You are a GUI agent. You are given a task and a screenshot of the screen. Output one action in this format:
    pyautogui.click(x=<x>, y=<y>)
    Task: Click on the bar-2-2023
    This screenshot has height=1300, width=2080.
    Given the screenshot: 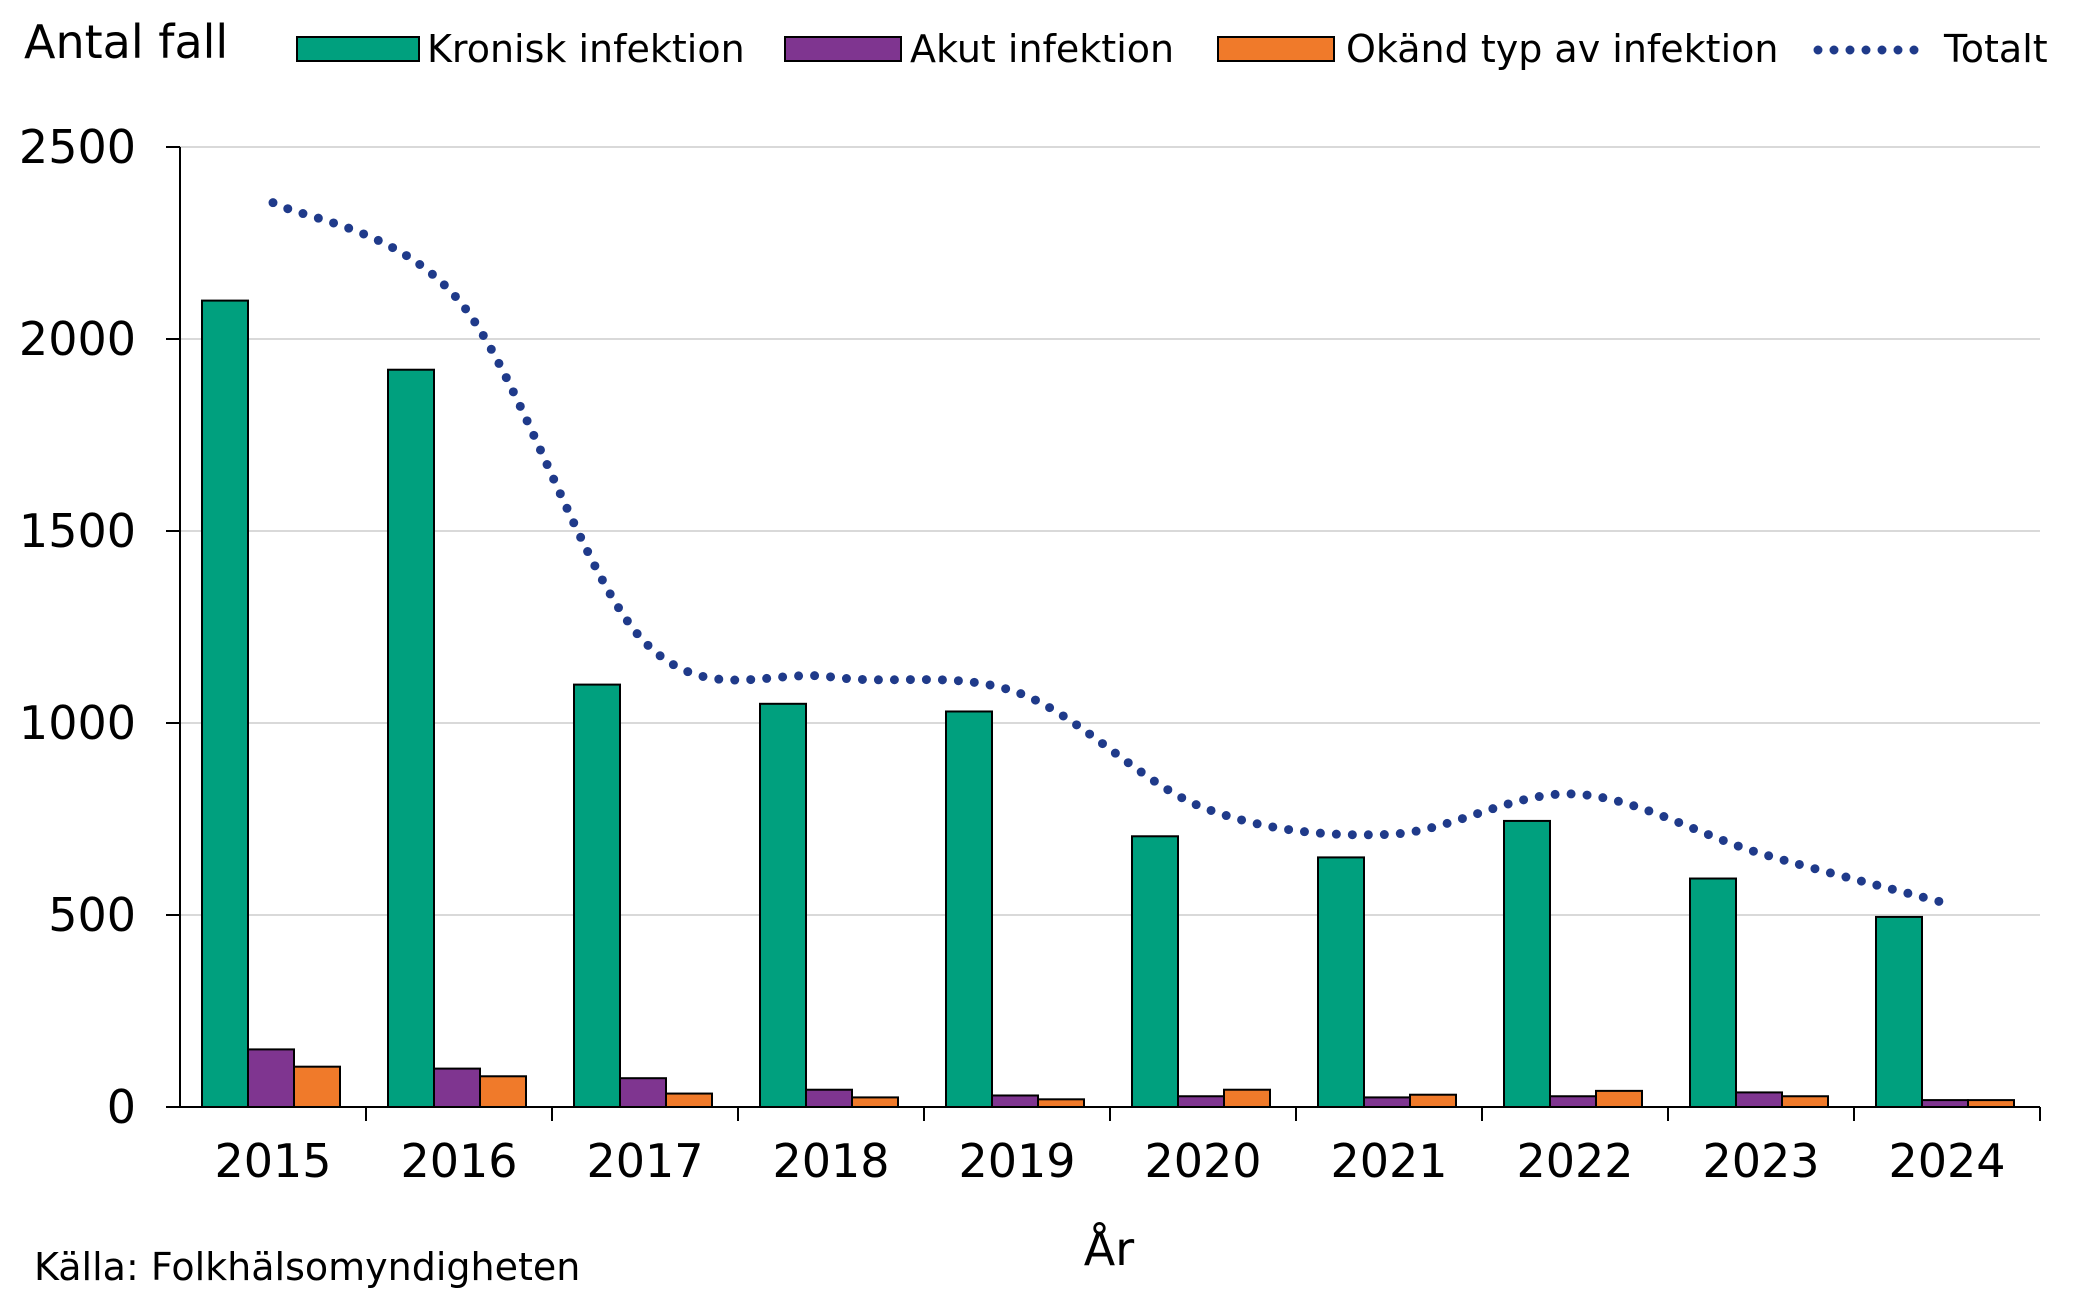 What is the action you would take?
    pyautogui.click(x=1805, y=1102)
    